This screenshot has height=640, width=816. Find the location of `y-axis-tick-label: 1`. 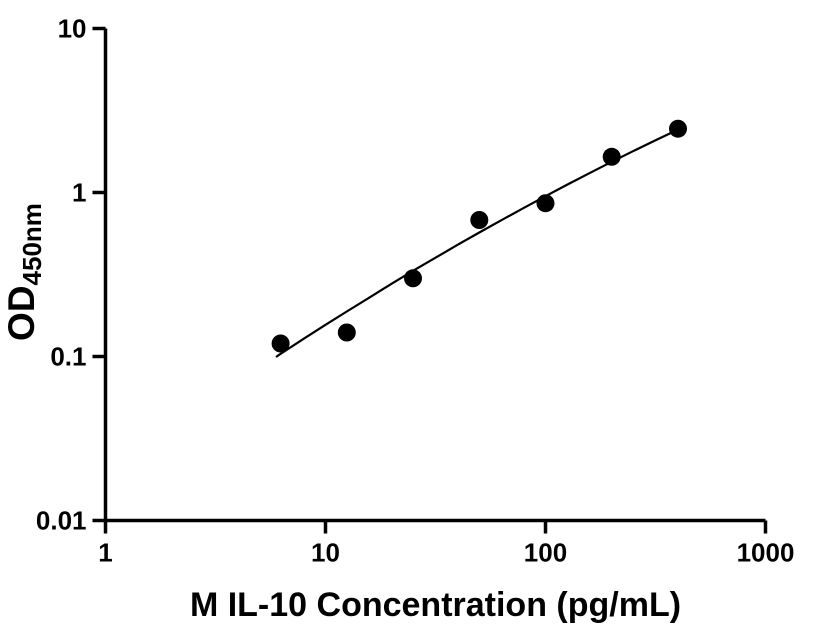

y-axis-tick-label: 1 is located at coordinates (79, 193).